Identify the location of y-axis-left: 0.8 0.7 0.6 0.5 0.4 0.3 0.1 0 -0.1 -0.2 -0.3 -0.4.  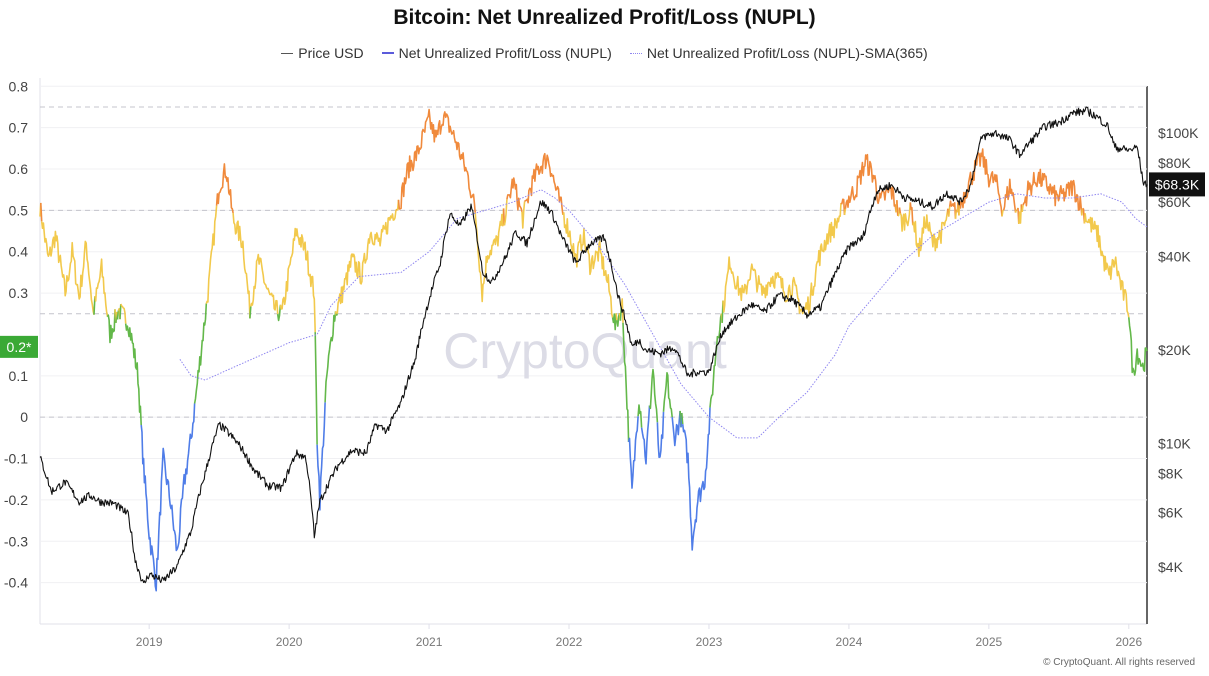
(16, 334).